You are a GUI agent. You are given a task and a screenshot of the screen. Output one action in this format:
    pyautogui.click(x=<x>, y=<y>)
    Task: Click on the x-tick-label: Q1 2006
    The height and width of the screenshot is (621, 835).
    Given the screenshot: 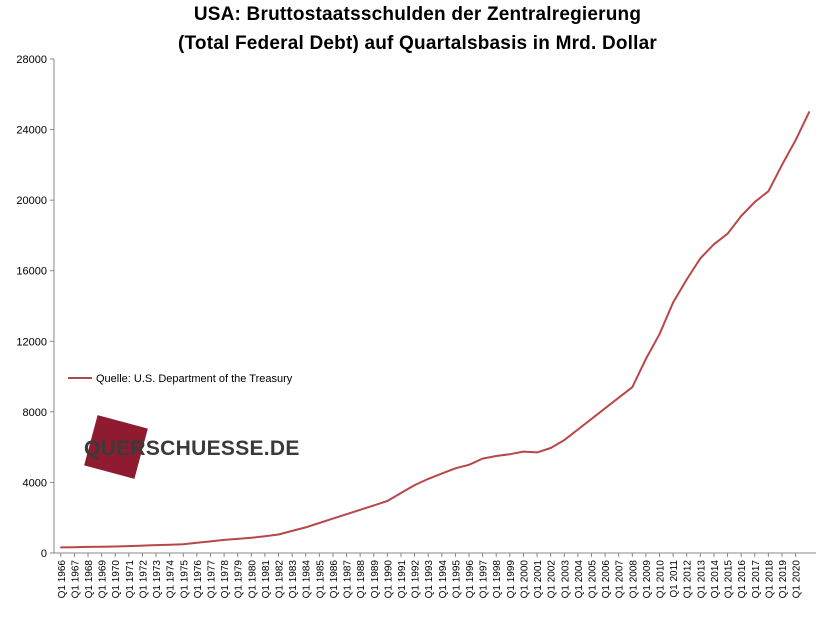 What is the action you would take?
    pyautogui.click(x=606, y=579)
    